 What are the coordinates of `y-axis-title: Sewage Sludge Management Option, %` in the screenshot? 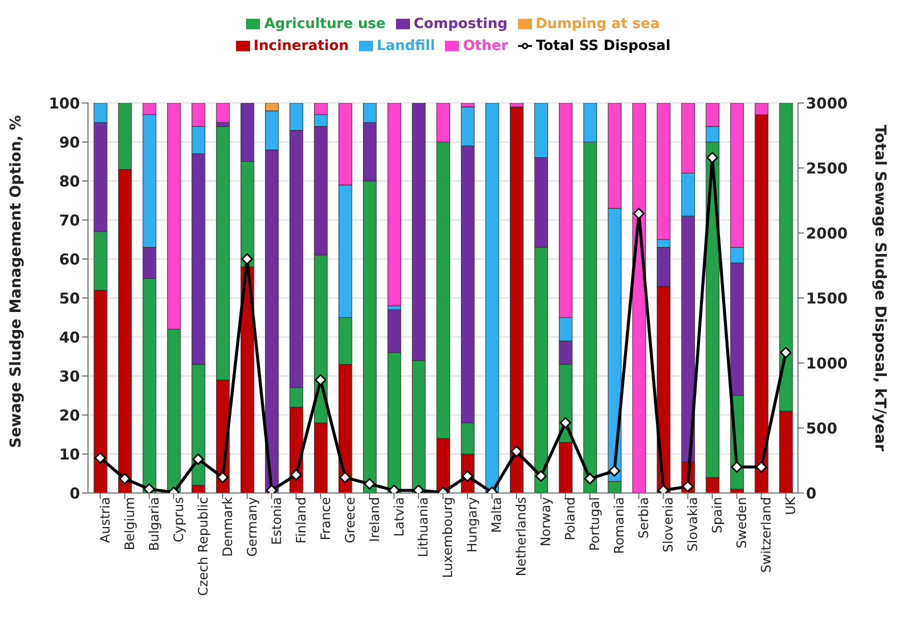 It's located at (15, 281).